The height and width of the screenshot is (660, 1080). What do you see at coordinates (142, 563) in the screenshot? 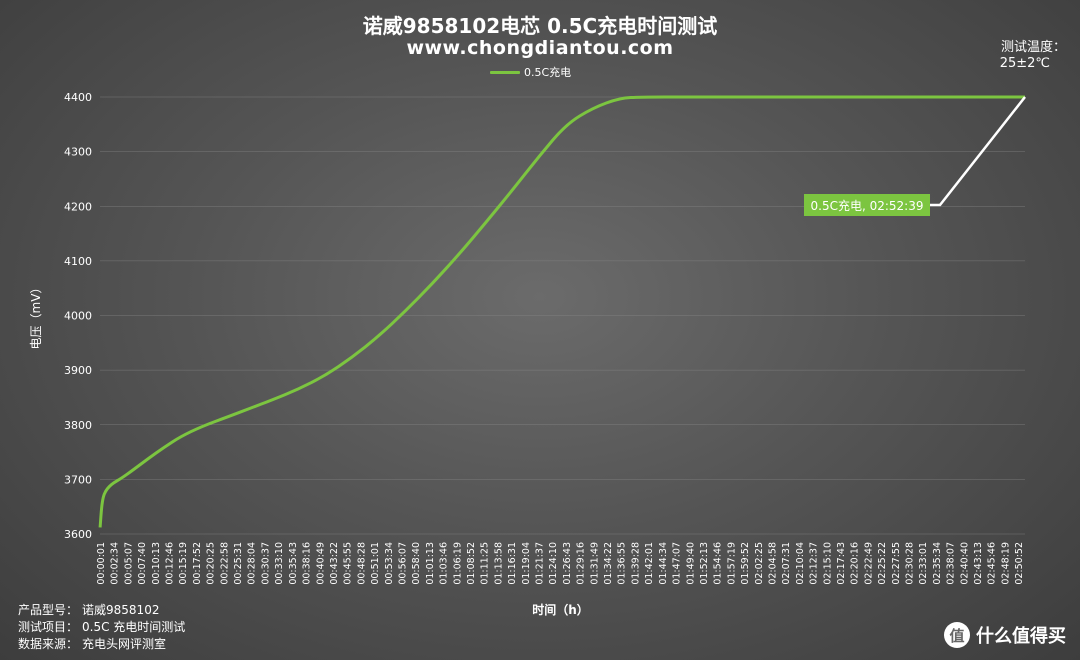
I see `x-tick-label: 00:07:40` at bounding box center [142, 563].